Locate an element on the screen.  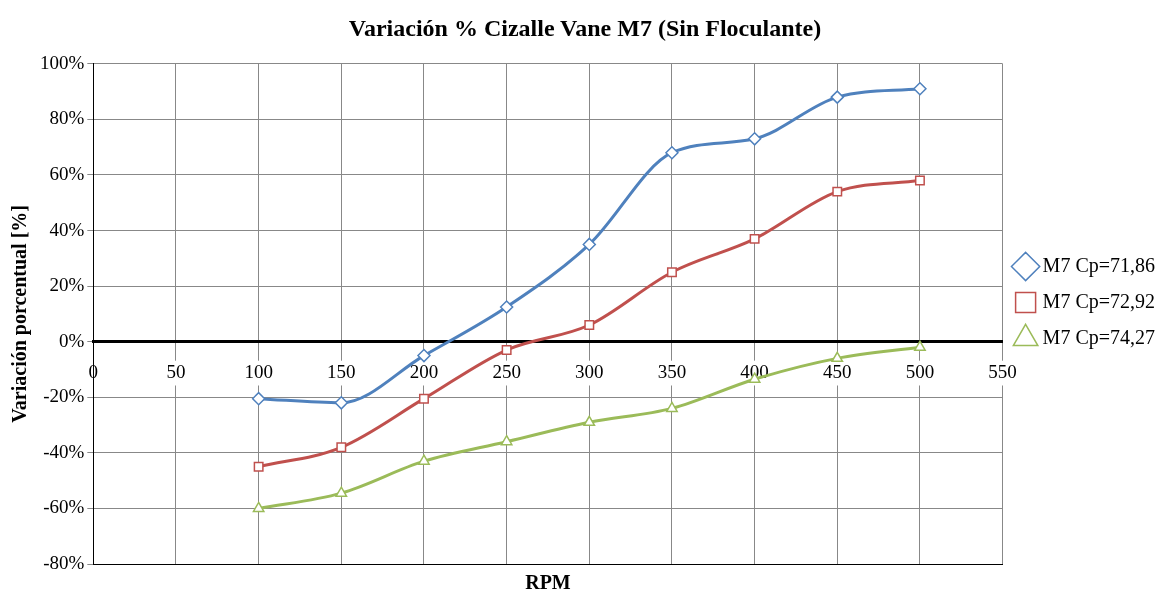
y-tick-label: -20% is located at coordinates (64, 396).